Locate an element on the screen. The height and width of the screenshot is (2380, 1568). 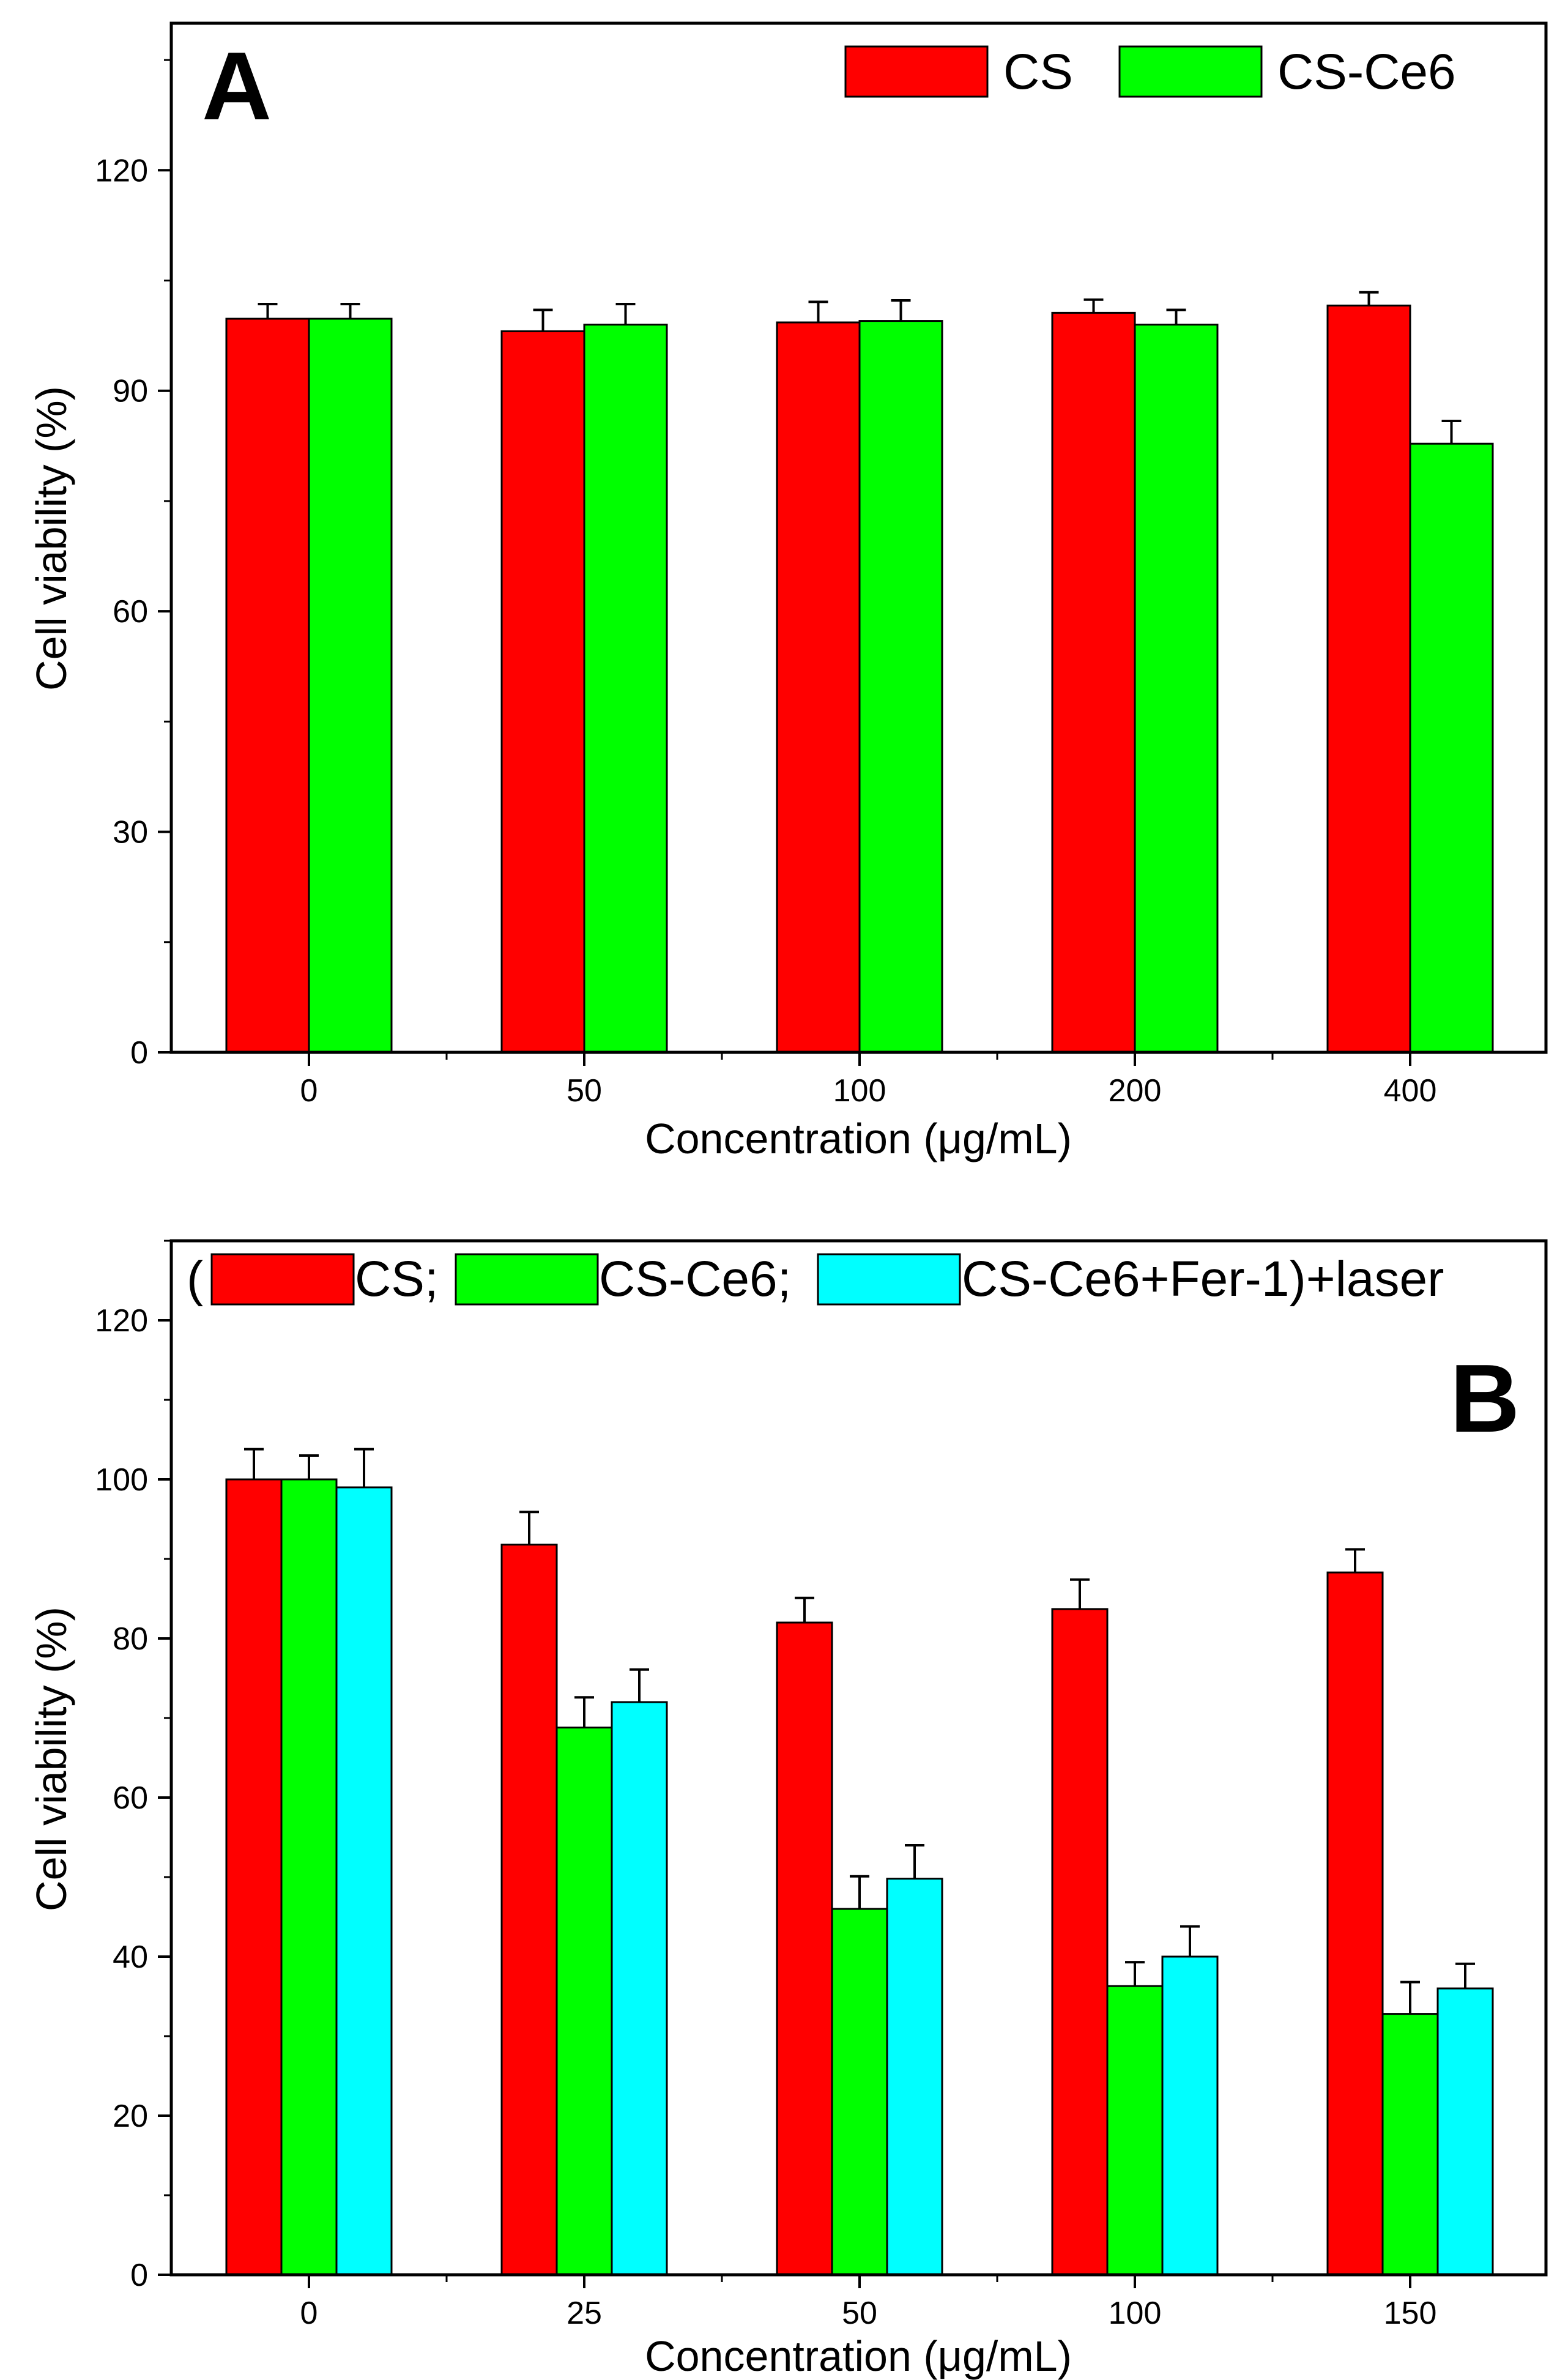
x-tick-label-a-200: 200 is located at coordinates (1135, 1091).